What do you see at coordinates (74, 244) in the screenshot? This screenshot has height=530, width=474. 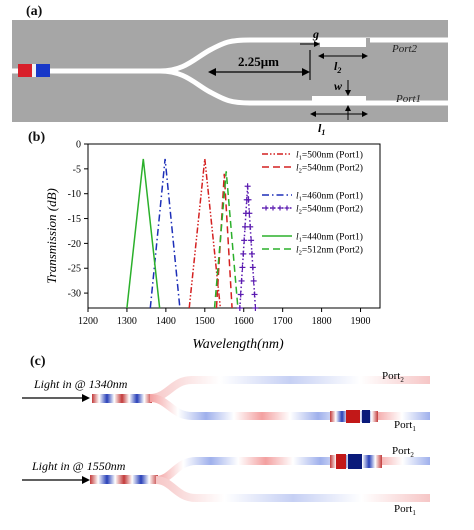 I see `y-tick-label: -20` at bounding box center [74, 244].